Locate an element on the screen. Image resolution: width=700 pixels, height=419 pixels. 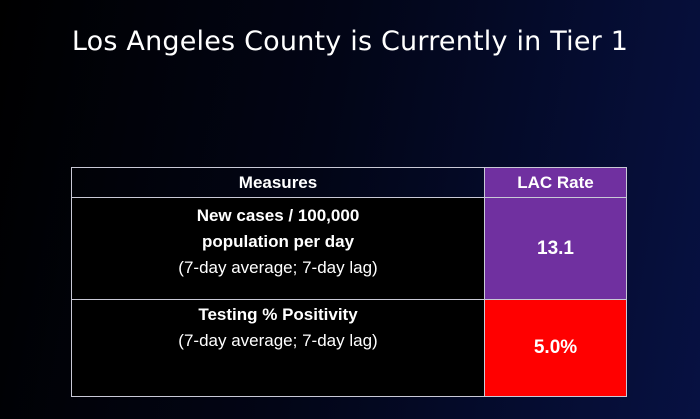
rate-value-new-cases: 13.1 is located at coordinates (555, 248).